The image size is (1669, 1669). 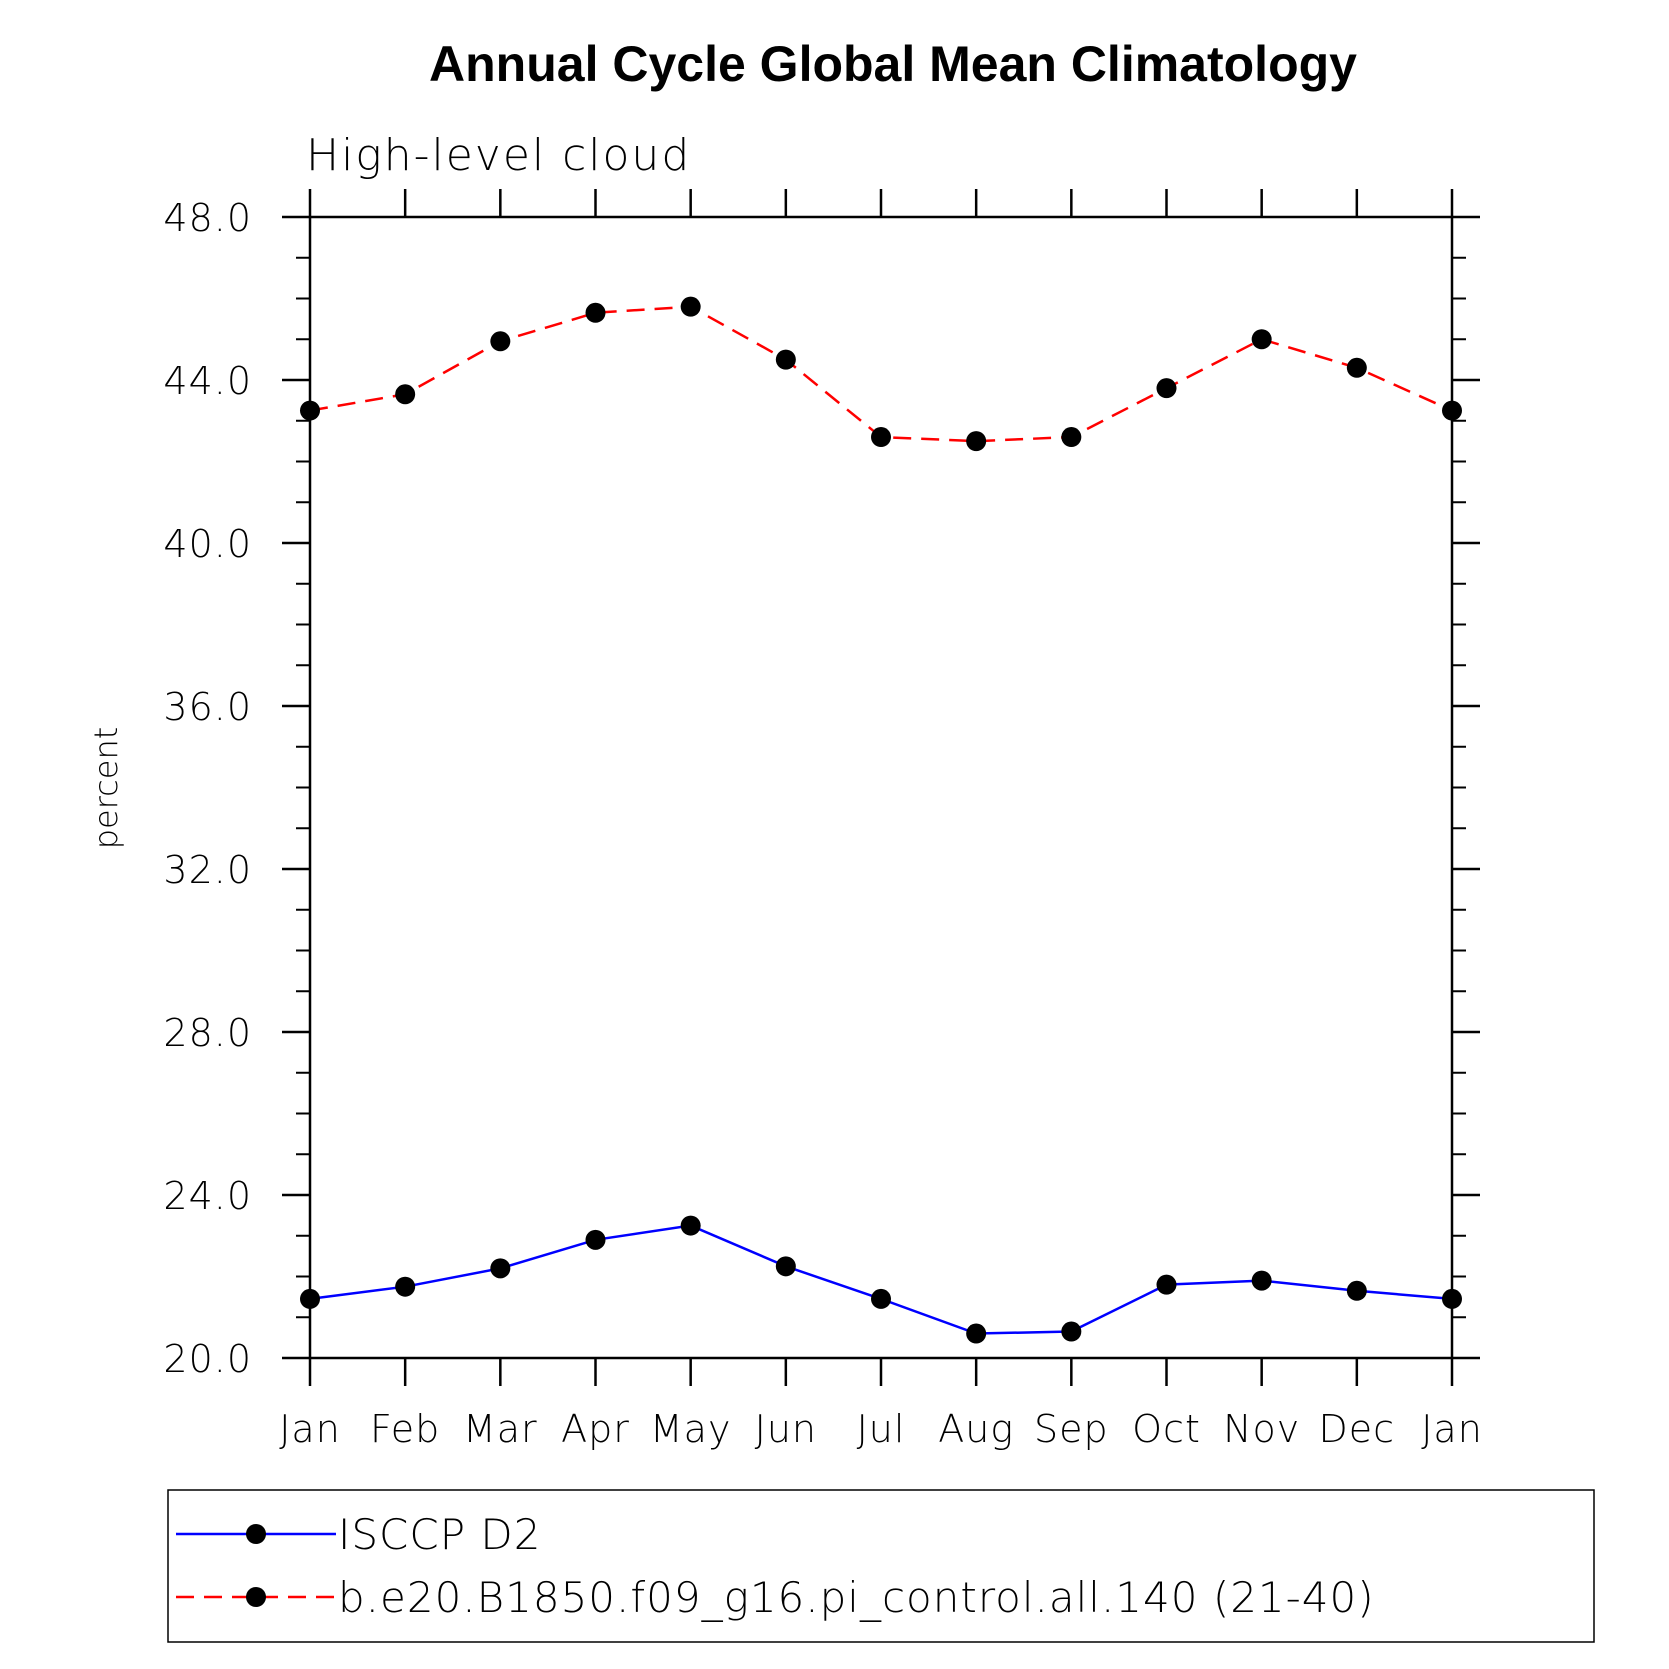 I want to click on legend-box, so click(x=881, y=1566).